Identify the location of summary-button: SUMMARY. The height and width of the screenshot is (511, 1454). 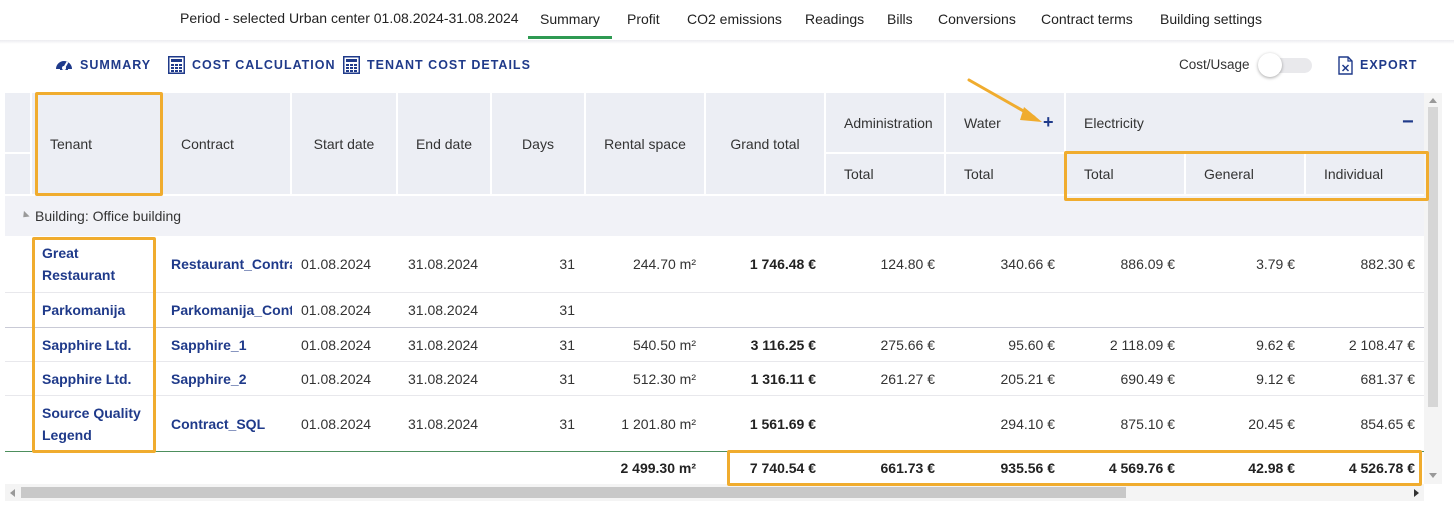
(103, 65).